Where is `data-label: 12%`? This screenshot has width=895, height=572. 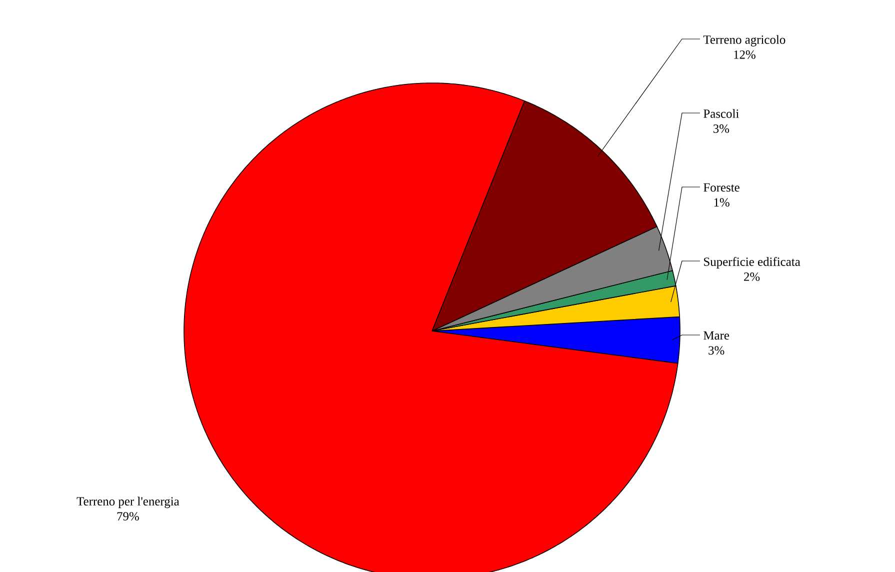
data-label: 12% is located at coordinates (745, 54).